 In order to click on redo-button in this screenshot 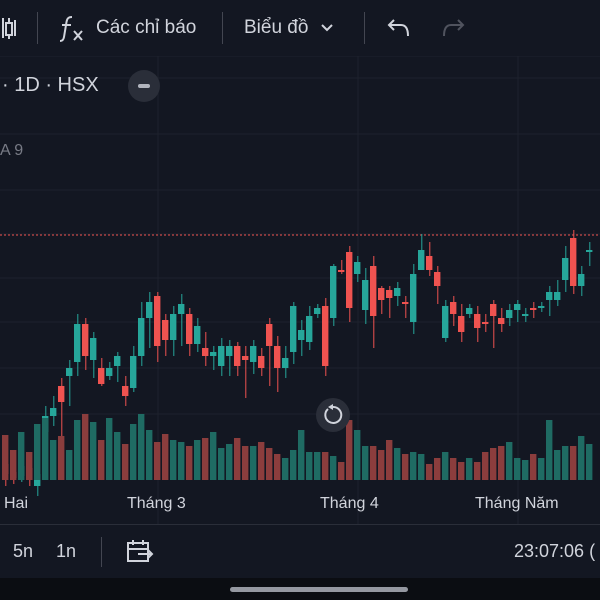, I will do `click(453, 28)`.